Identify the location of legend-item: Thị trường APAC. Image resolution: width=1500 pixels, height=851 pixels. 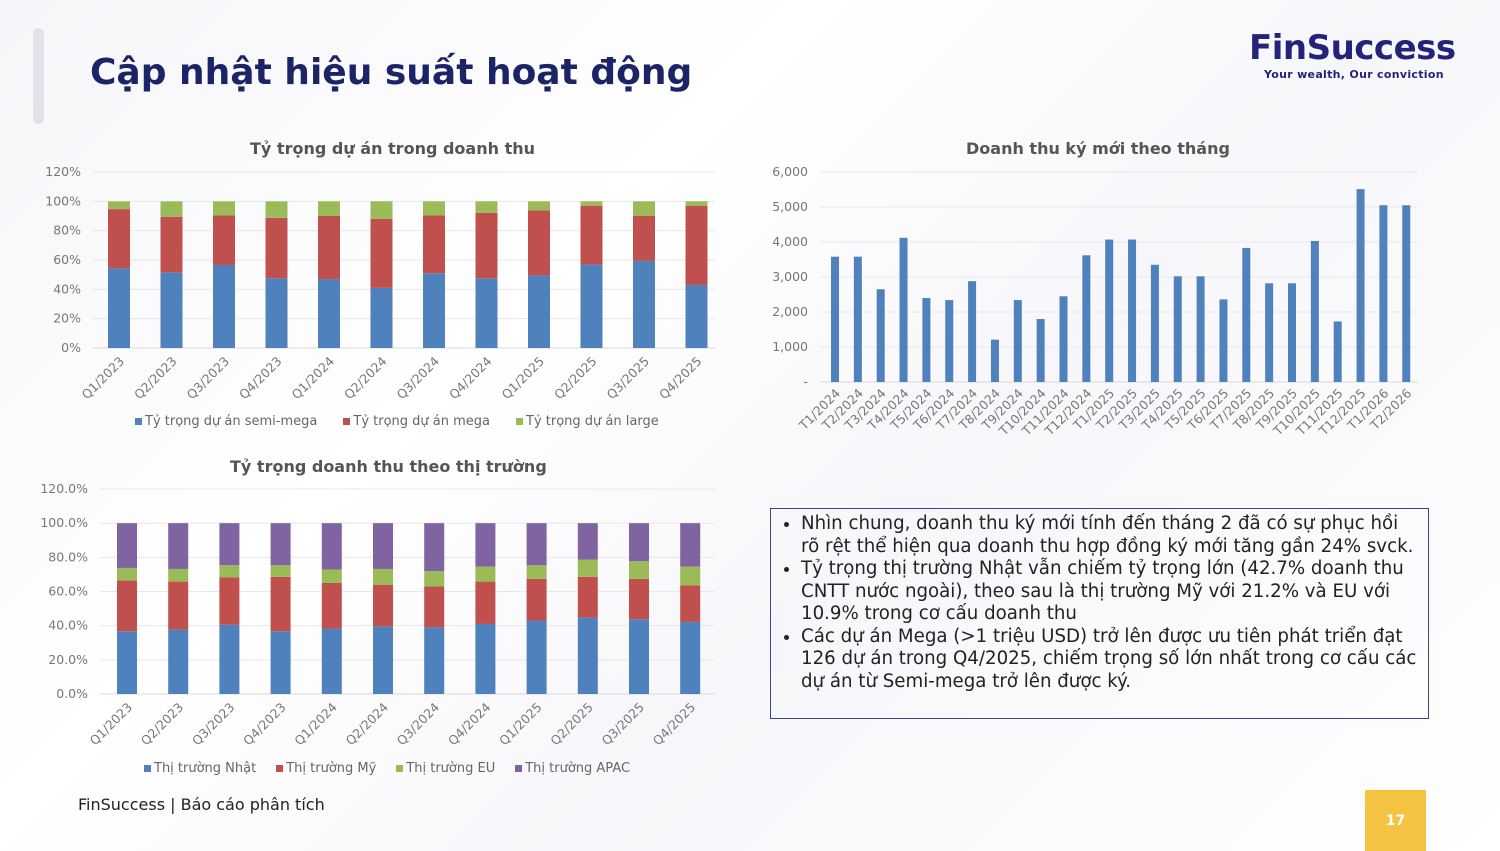
(572, 768).